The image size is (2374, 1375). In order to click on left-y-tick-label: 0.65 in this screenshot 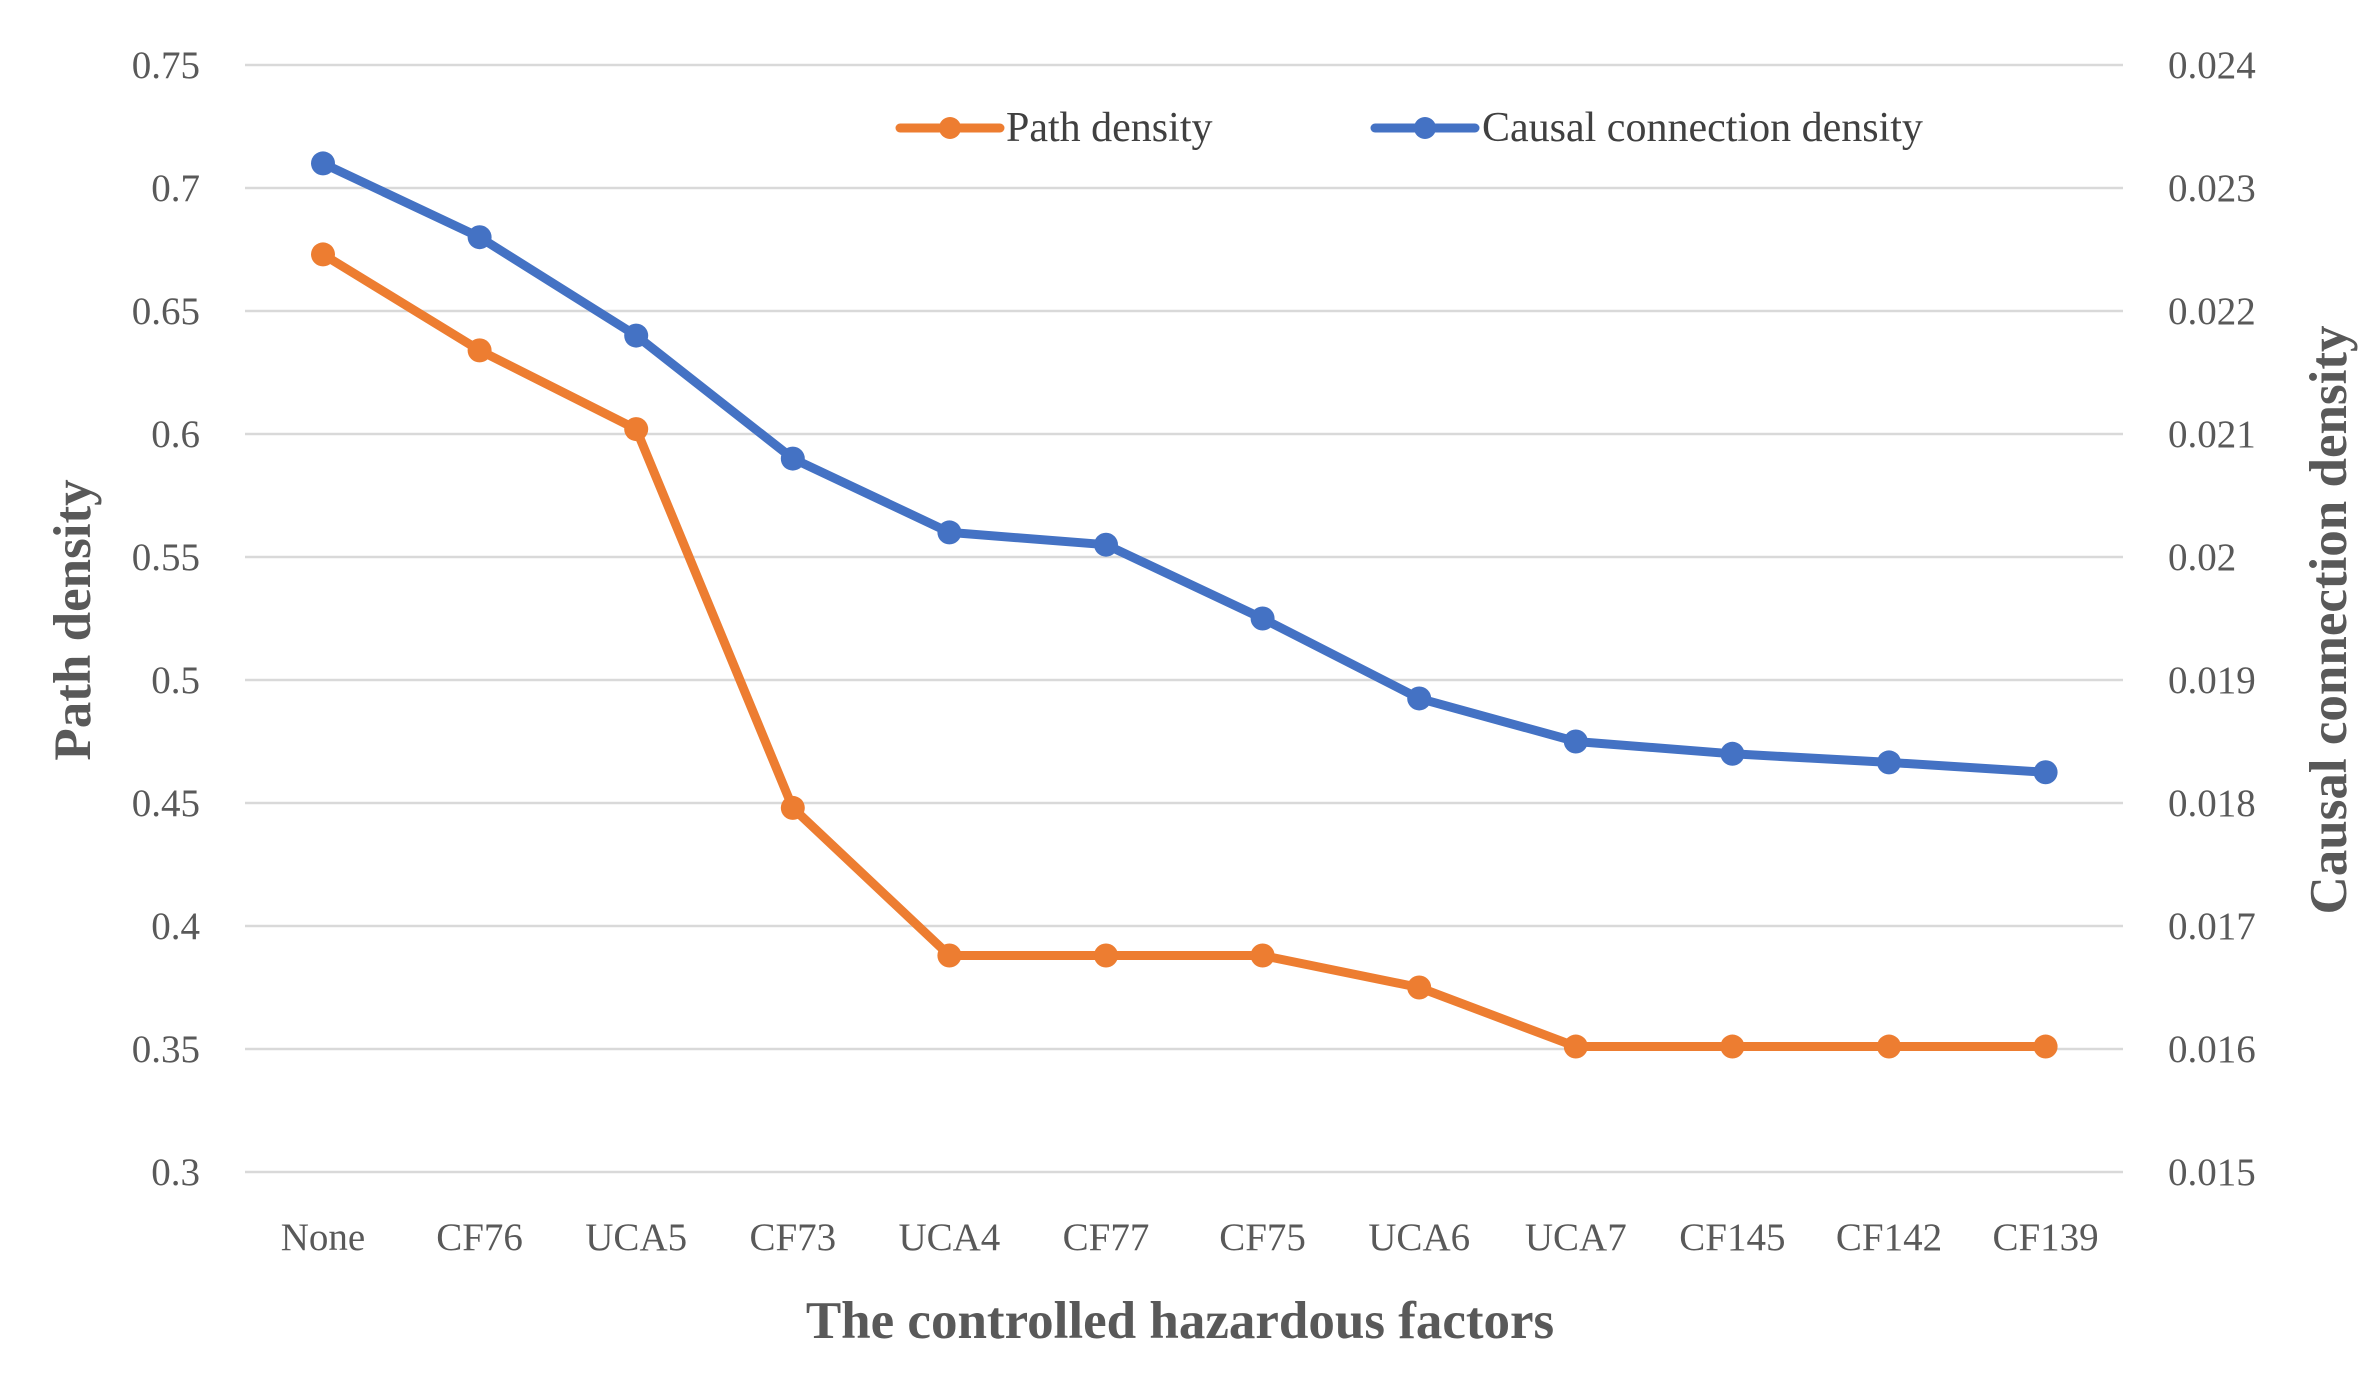, I will do `click(166, 311)`.